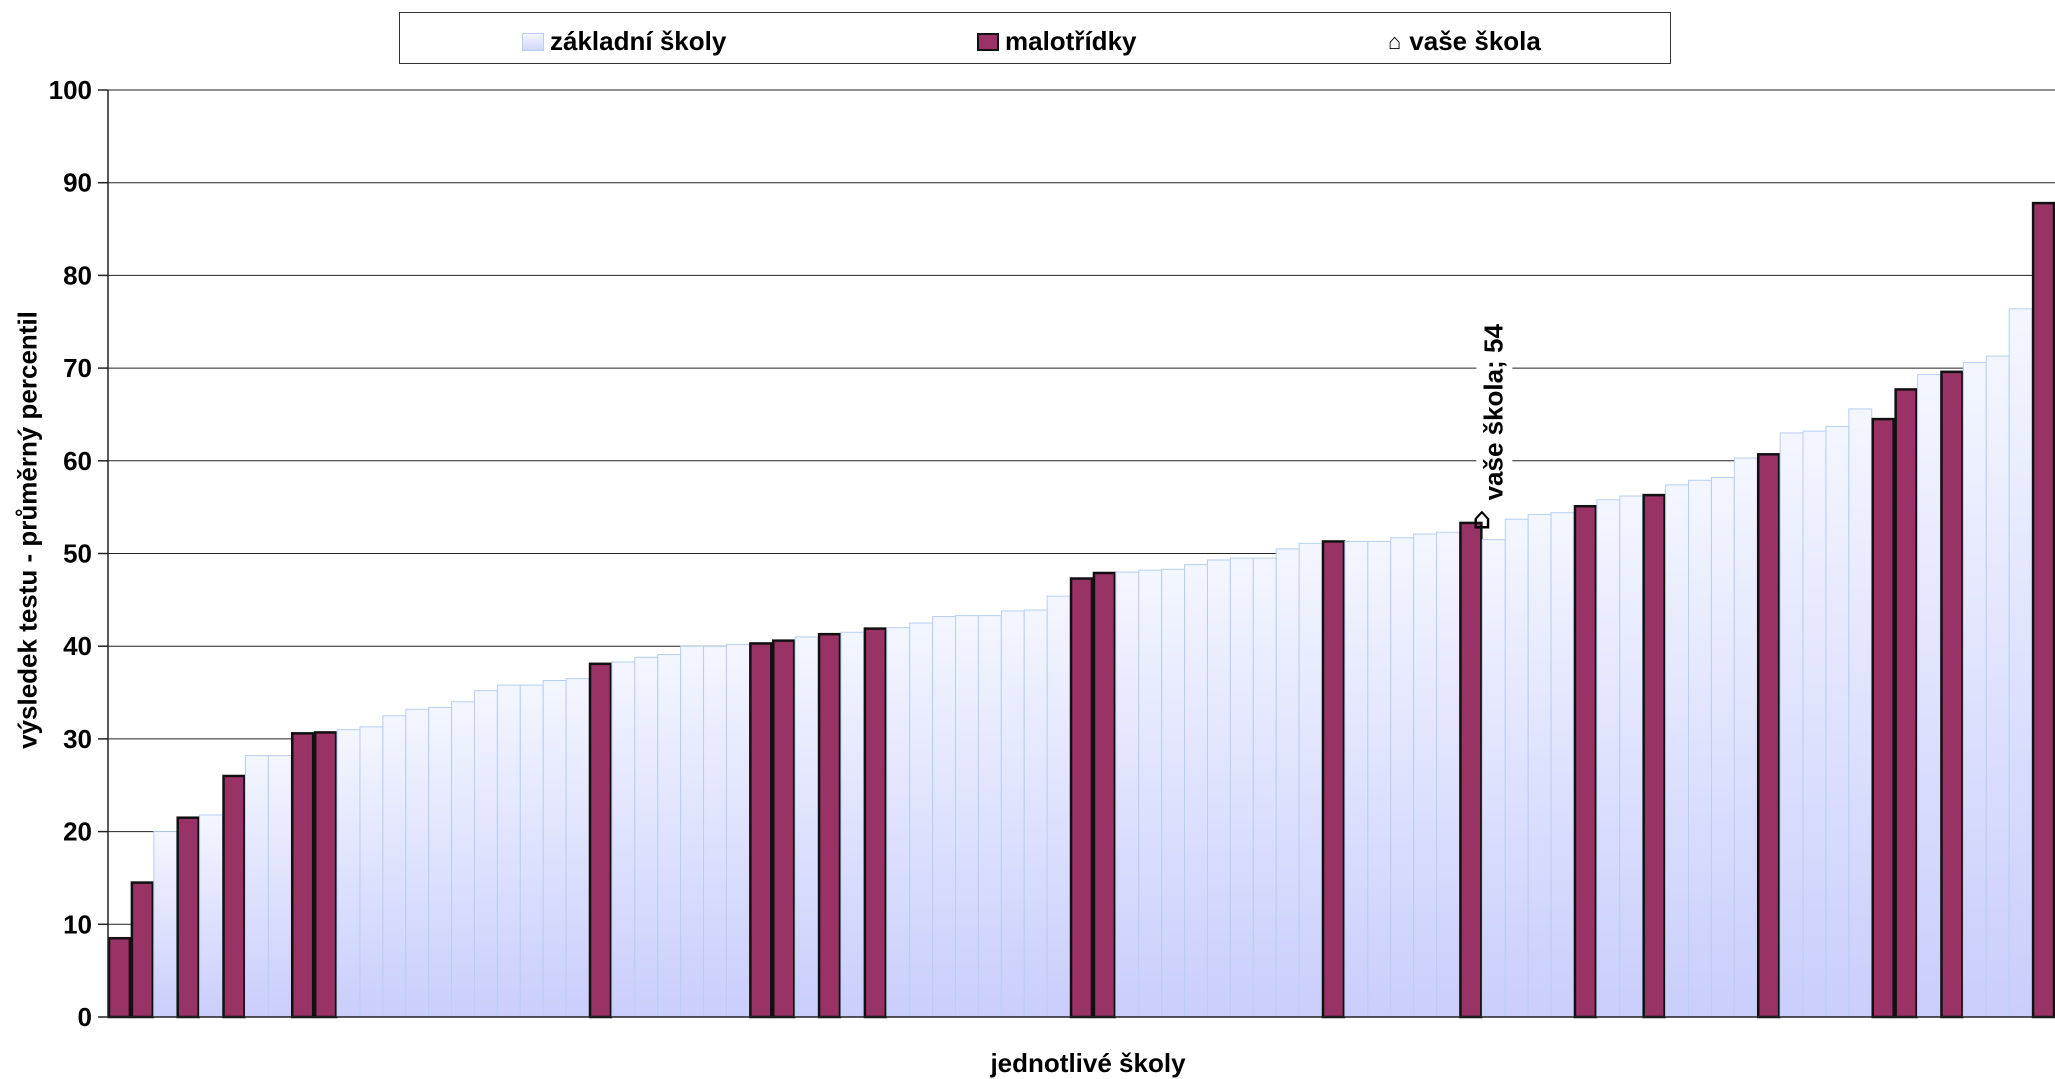  Describe the element at coordinates (988, 41) in the screenshot. I see `legend-swatch-malotridky` at that location.